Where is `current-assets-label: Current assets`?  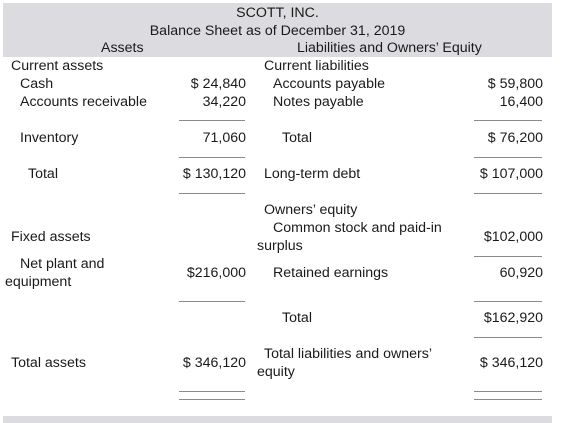
current-assets-label: Current assets is located at coordinates (57, 66).